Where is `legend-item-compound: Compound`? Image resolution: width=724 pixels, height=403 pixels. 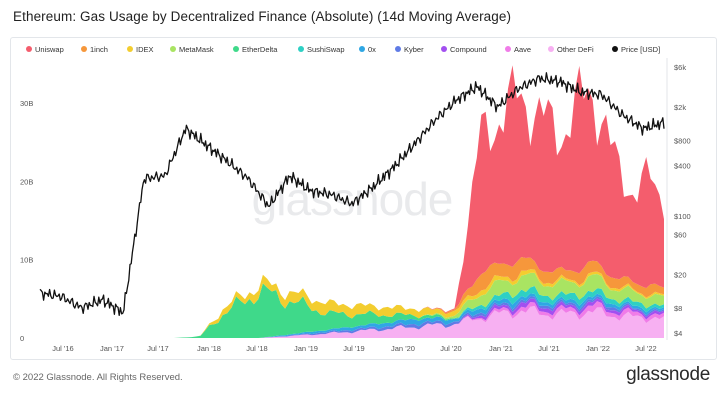 legend-item-compound: Compound is located at coordinates (464, 49).